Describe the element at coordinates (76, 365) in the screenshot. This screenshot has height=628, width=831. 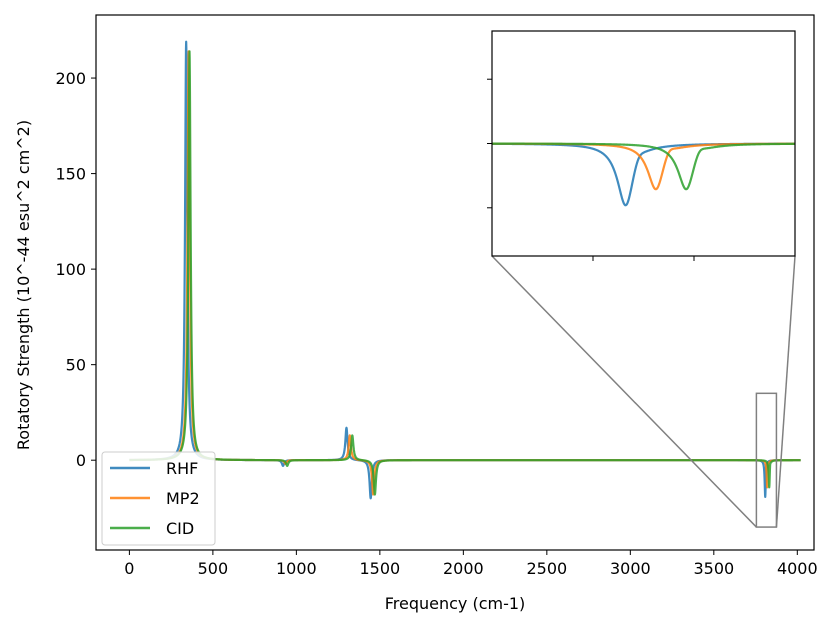
I see `y-tick-label: 50` at that location.